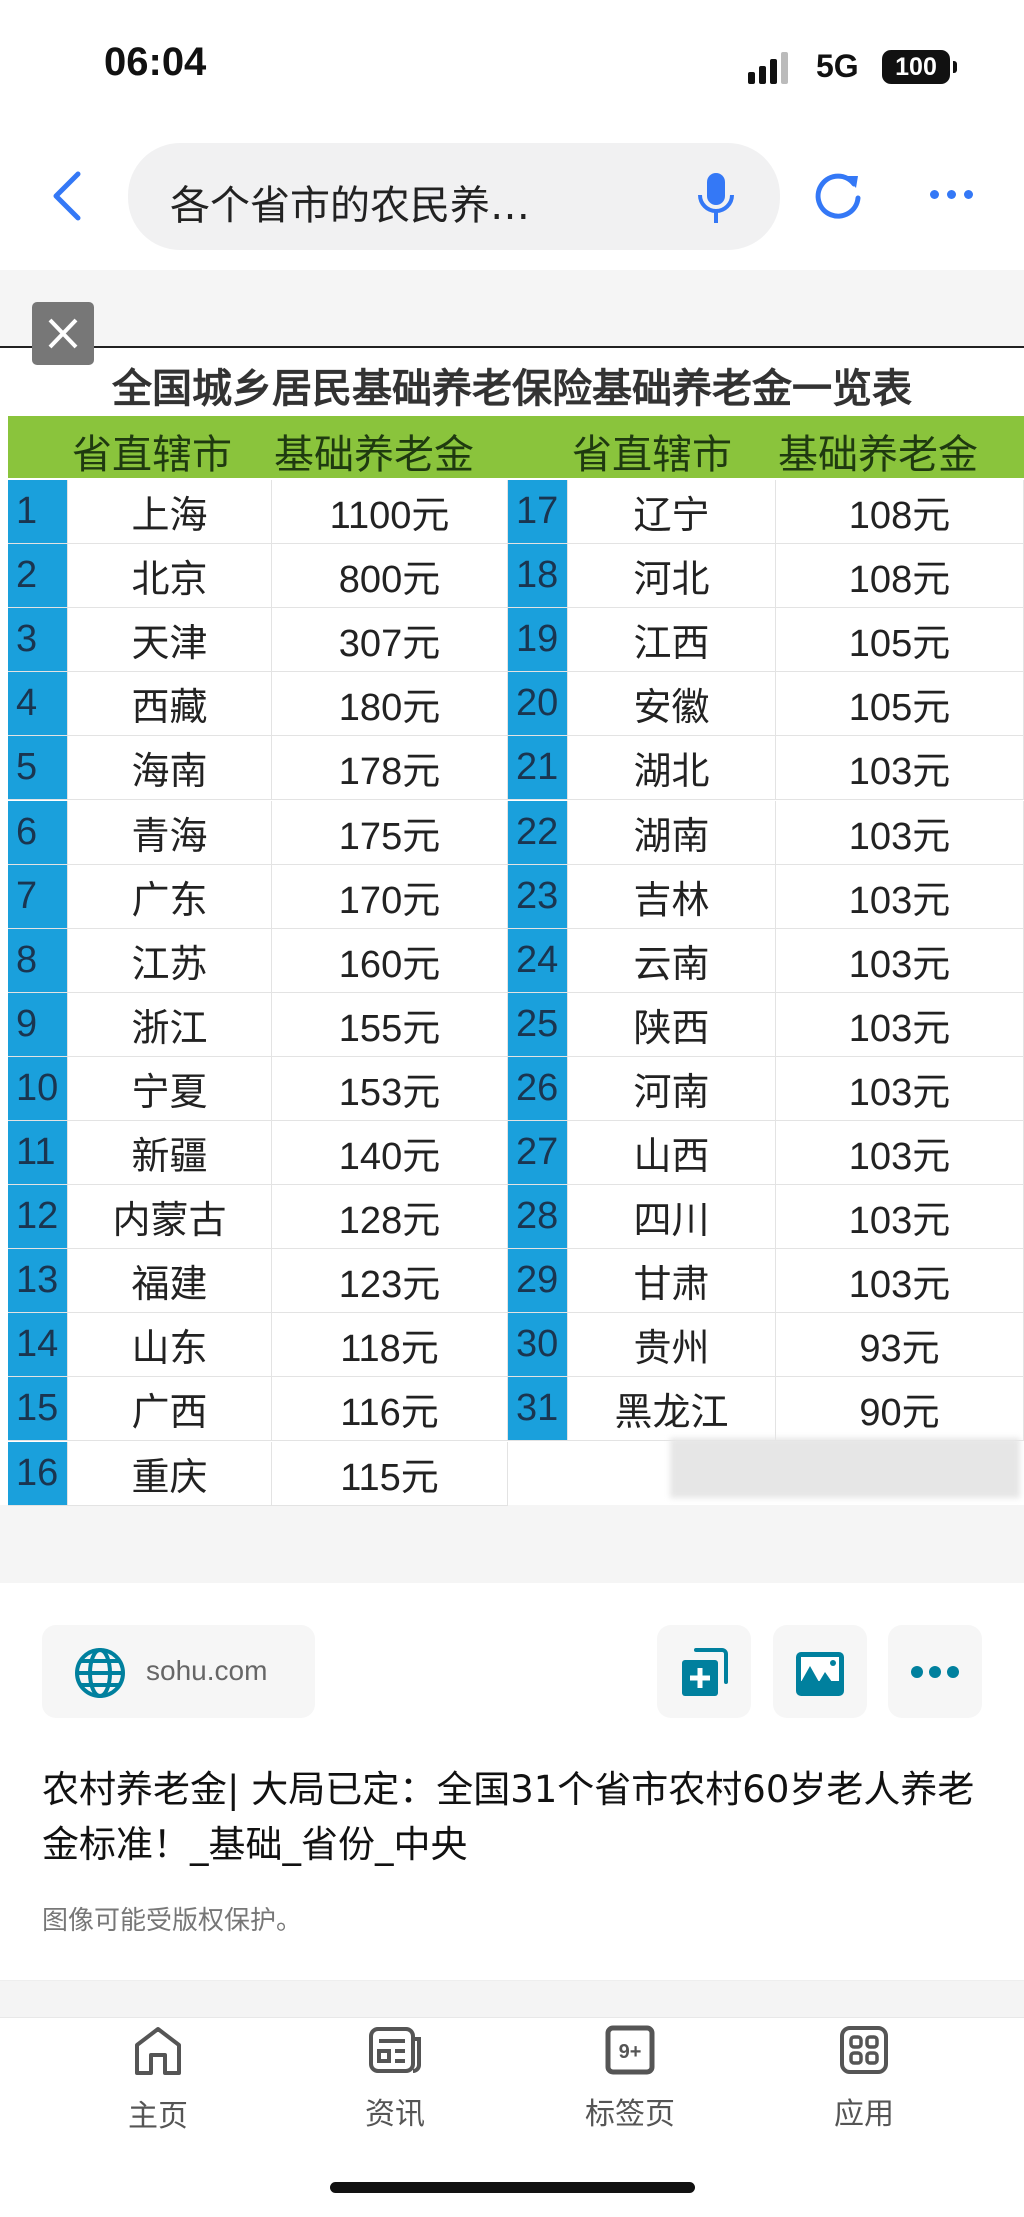  I want to click on row-number: 16, so click(38, 1473).